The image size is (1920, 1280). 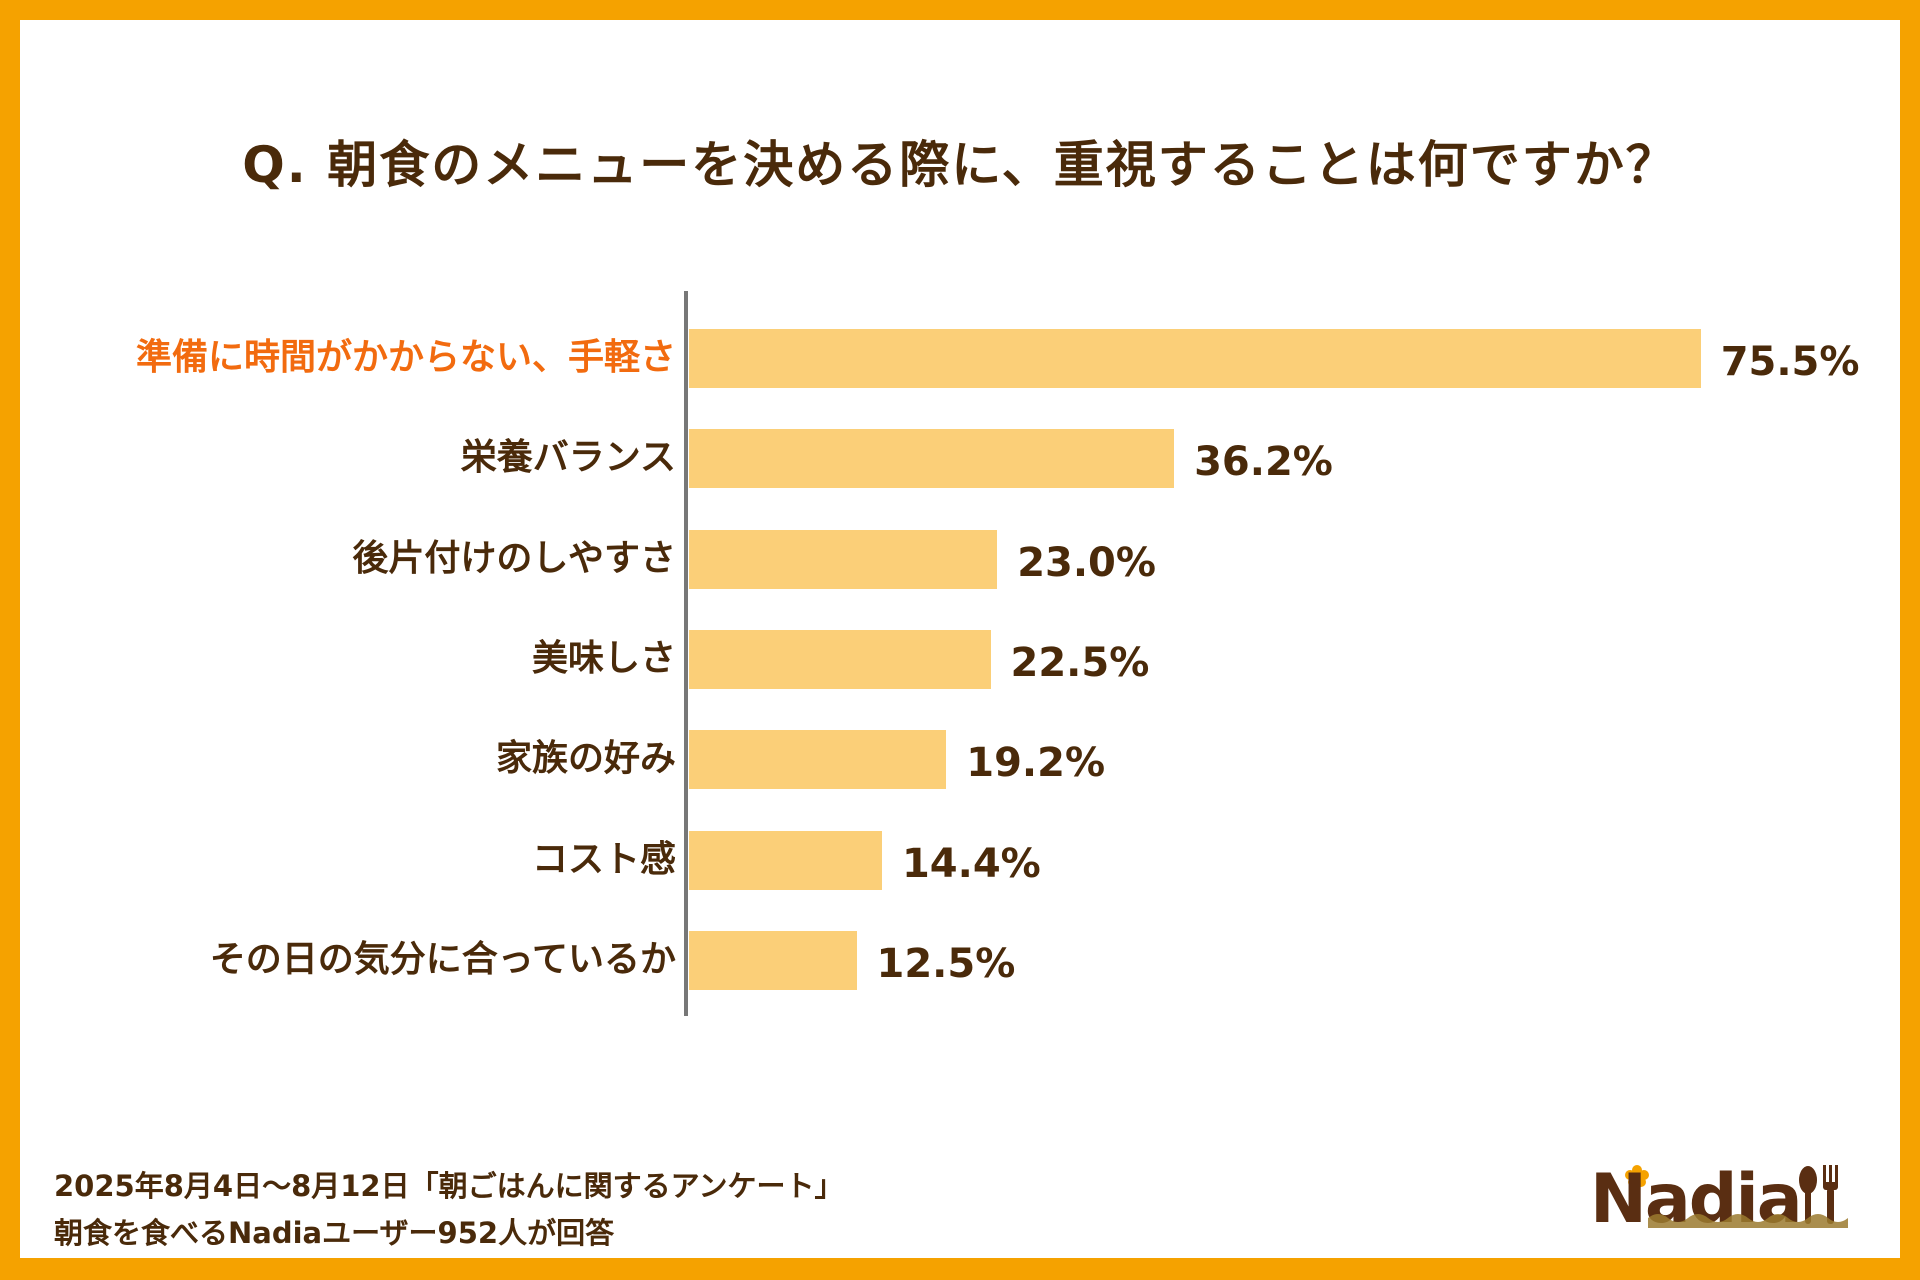 I want to click on category-label: その日の気分に合っているか, so click(x=442, y=959).